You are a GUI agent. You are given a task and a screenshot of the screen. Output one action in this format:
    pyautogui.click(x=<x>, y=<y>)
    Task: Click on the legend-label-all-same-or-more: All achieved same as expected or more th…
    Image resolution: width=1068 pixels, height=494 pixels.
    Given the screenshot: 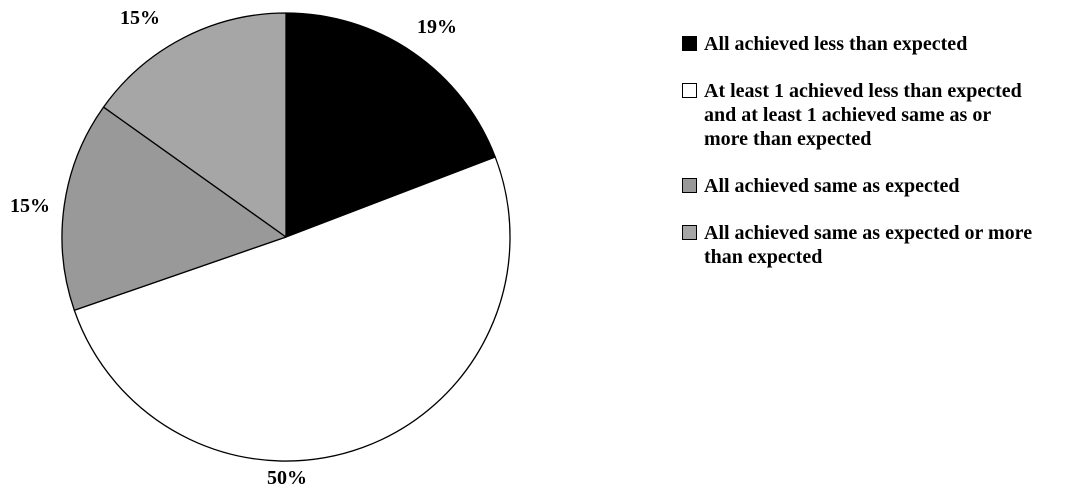 What is the action you would take?
    pyautogui.click(x=868, y=245)
    